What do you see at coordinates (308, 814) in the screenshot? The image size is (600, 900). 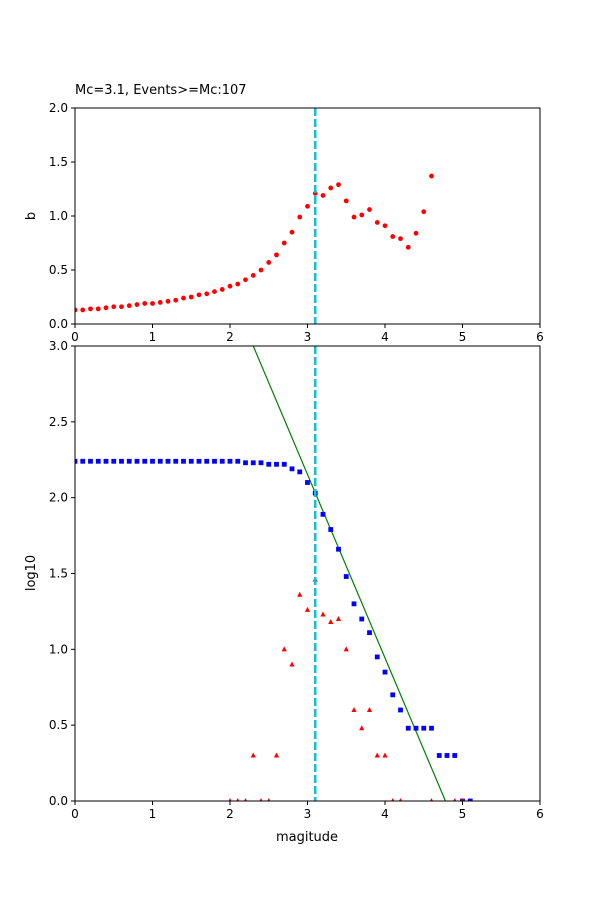 I see `bottom-x-tick-label: 3` at bounding box center [308, 814].